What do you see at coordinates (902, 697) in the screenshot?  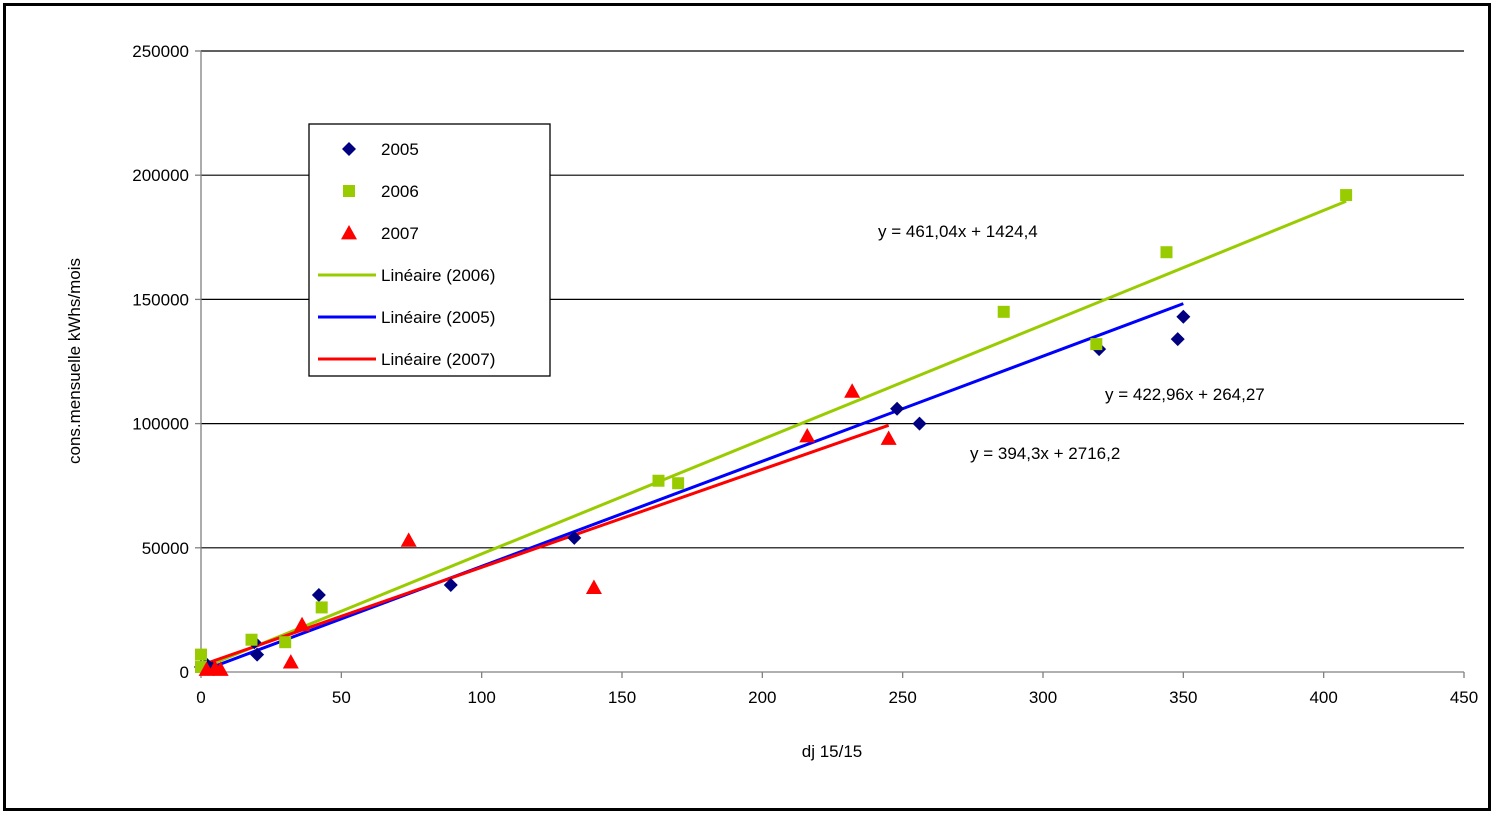 I see `x-tick-label: 250` at bounding box center [902, 697].